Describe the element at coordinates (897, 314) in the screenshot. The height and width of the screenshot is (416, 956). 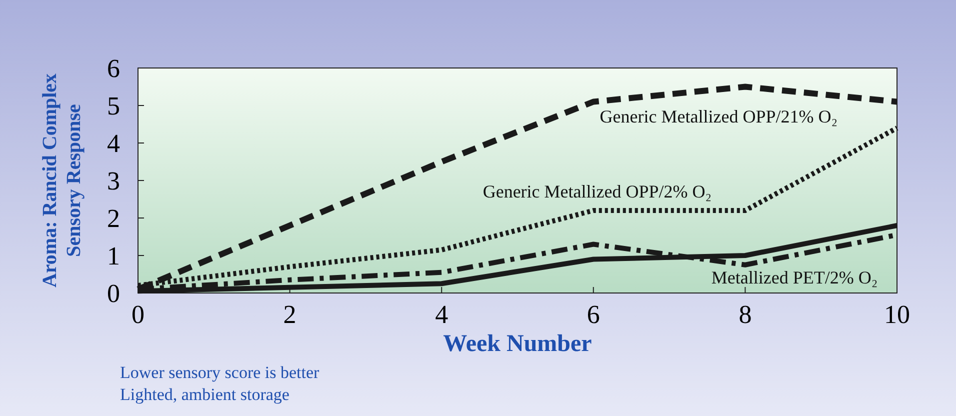
I see `x-tick-label: 10` at that location.